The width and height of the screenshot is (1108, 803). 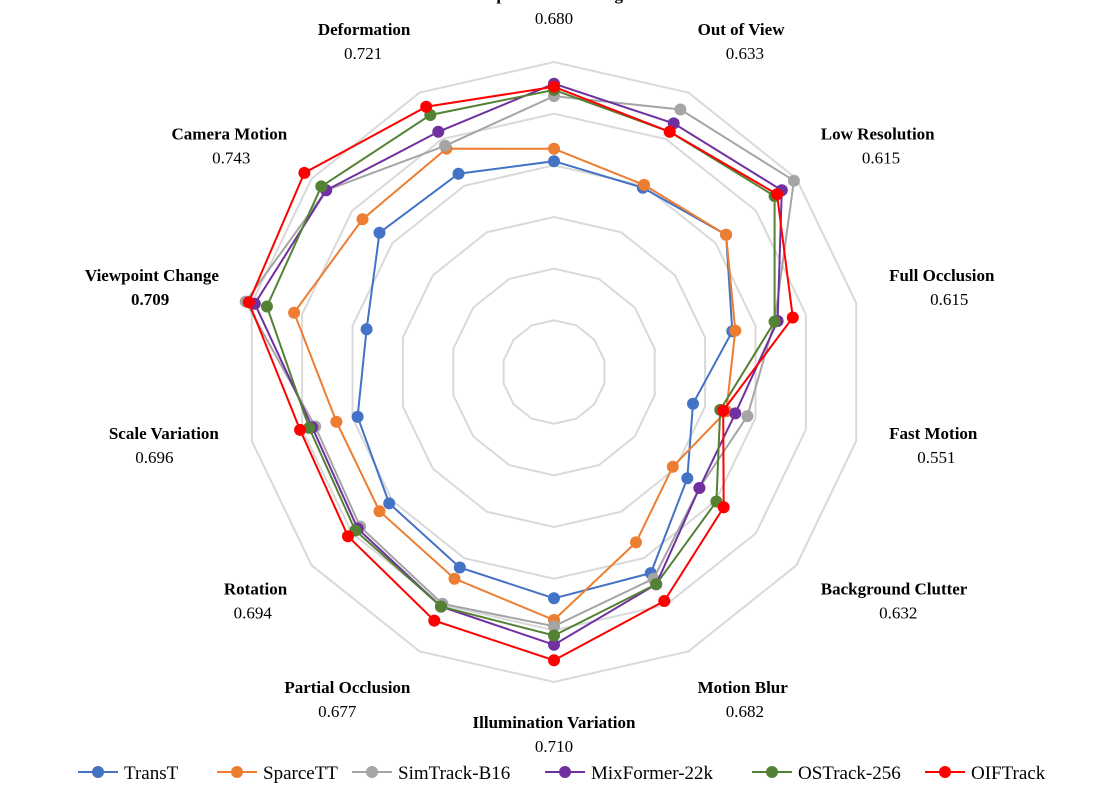 I want to click on axis-value-label: 0.615, so click(x=881, y=157).